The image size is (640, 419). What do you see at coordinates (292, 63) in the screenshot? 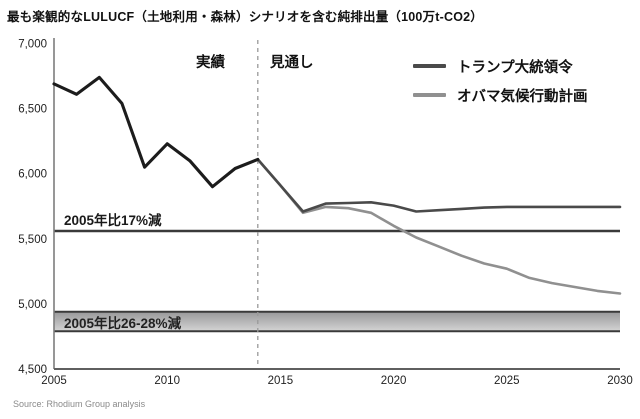
I see `outlook-period-label: 見通し` at bounding box center [292, 63].